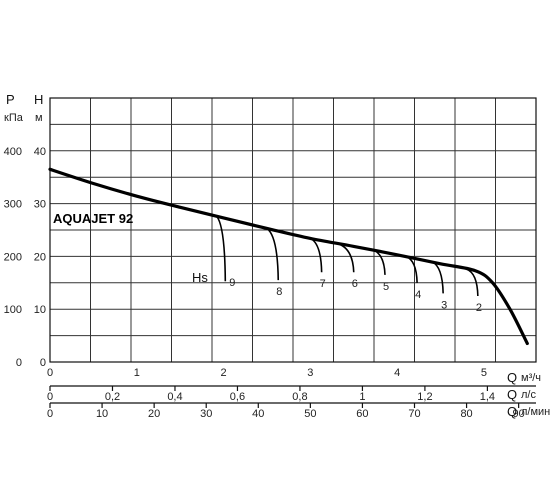 Image resolution: width=560 pixels, height=504 pixels. What do you see at coordinates (40, 152) in the screenshot?
I see `h-tick-label: 40` at bounding box center [40, 152].